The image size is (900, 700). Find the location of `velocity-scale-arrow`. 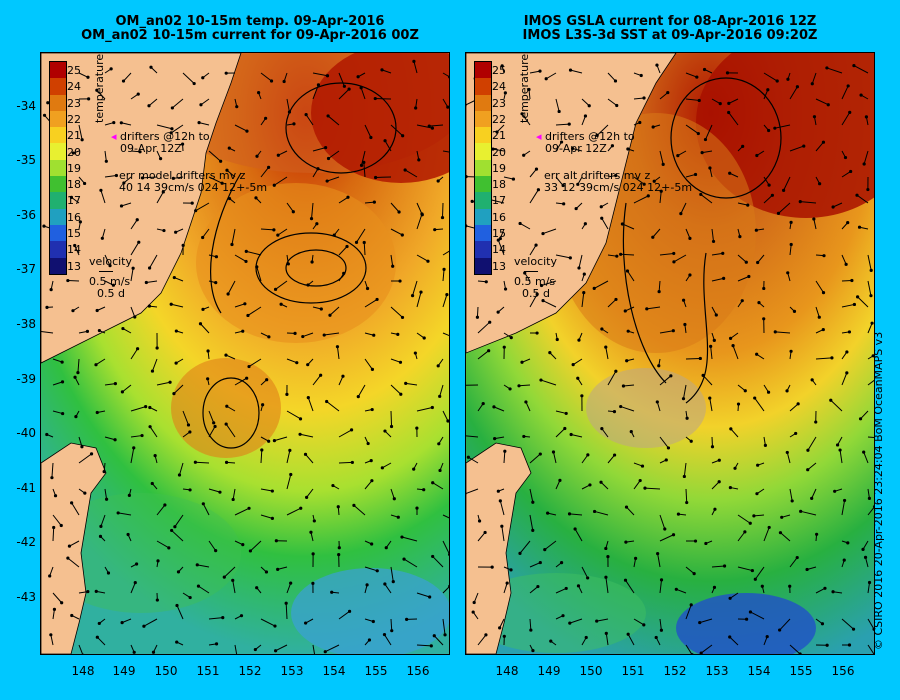

velocity-scale-arrow is located at coordinates (106, 271).